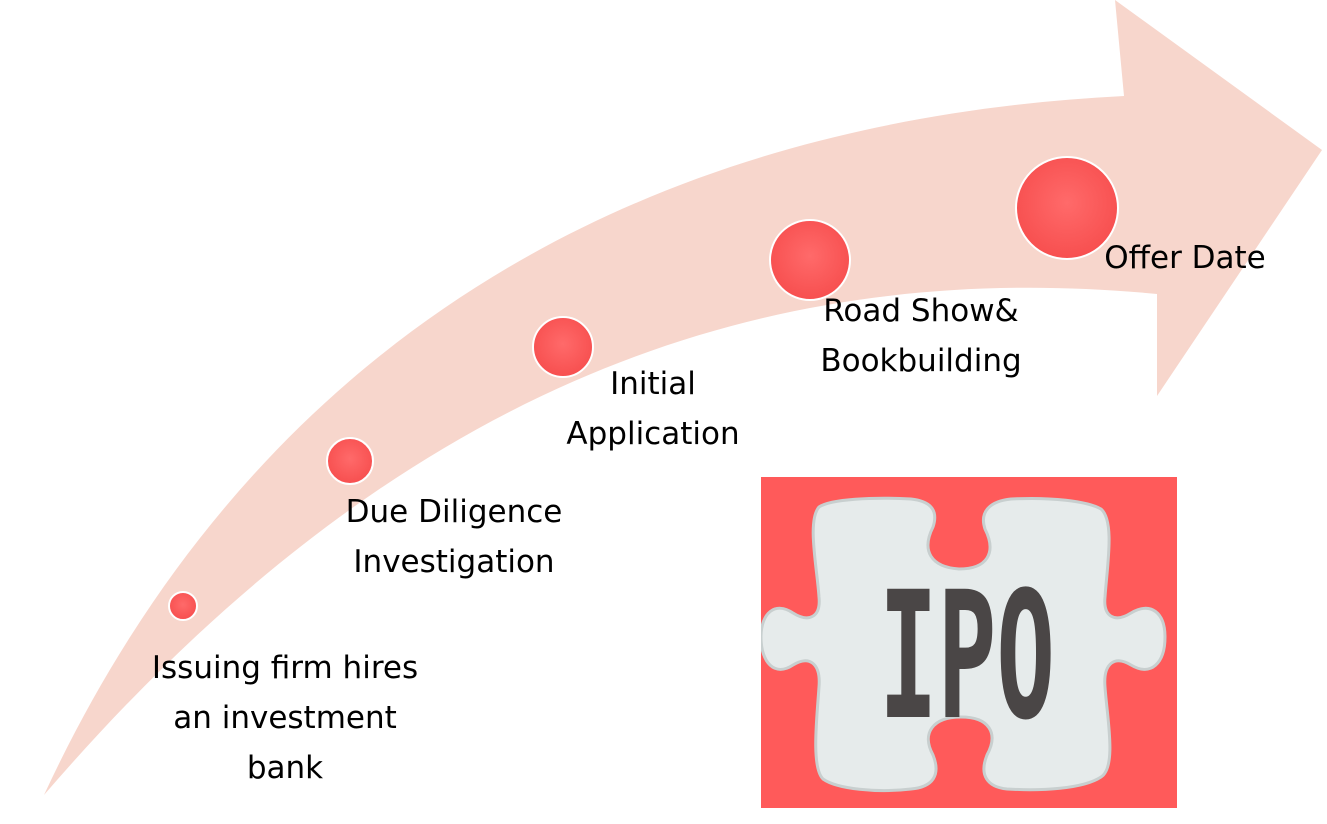  Describe the element at coordinates (653, 384) in the screenshot. I see `step-3-line-1: Initial` at that location.